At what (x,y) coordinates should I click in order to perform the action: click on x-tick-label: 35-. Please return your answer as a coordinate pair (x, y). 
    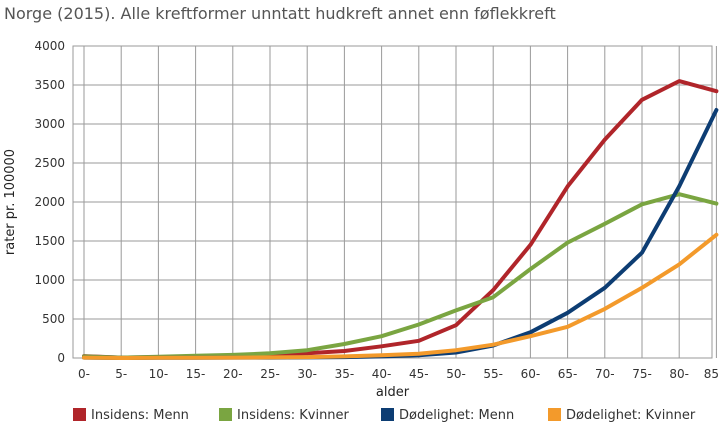
    Looking at the image, I should click on (345, 374).